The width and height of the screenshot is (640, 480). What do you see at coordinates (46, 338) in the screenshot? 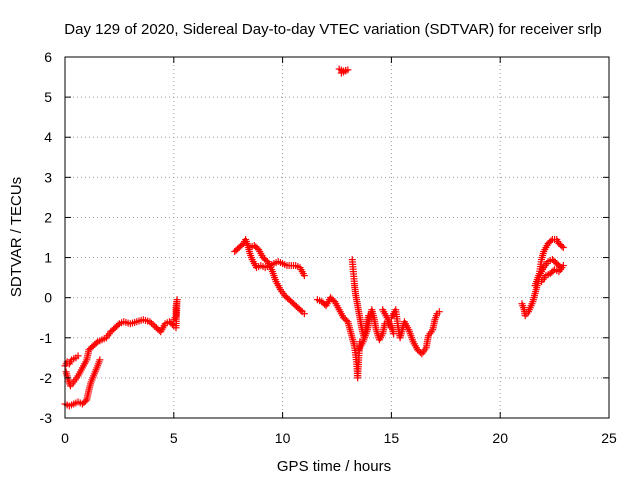
I see `y-tick-label: -1` at bounding box center [46, 338].